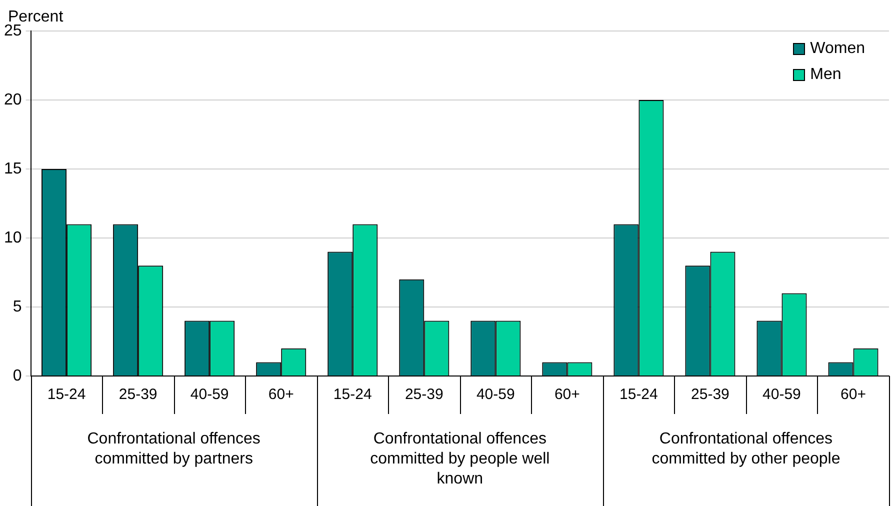 This screenshot has height=506, width=895. Describe the element at coordinates (826, 75) in the screenshot. I see `legend-label: Men` at that location.